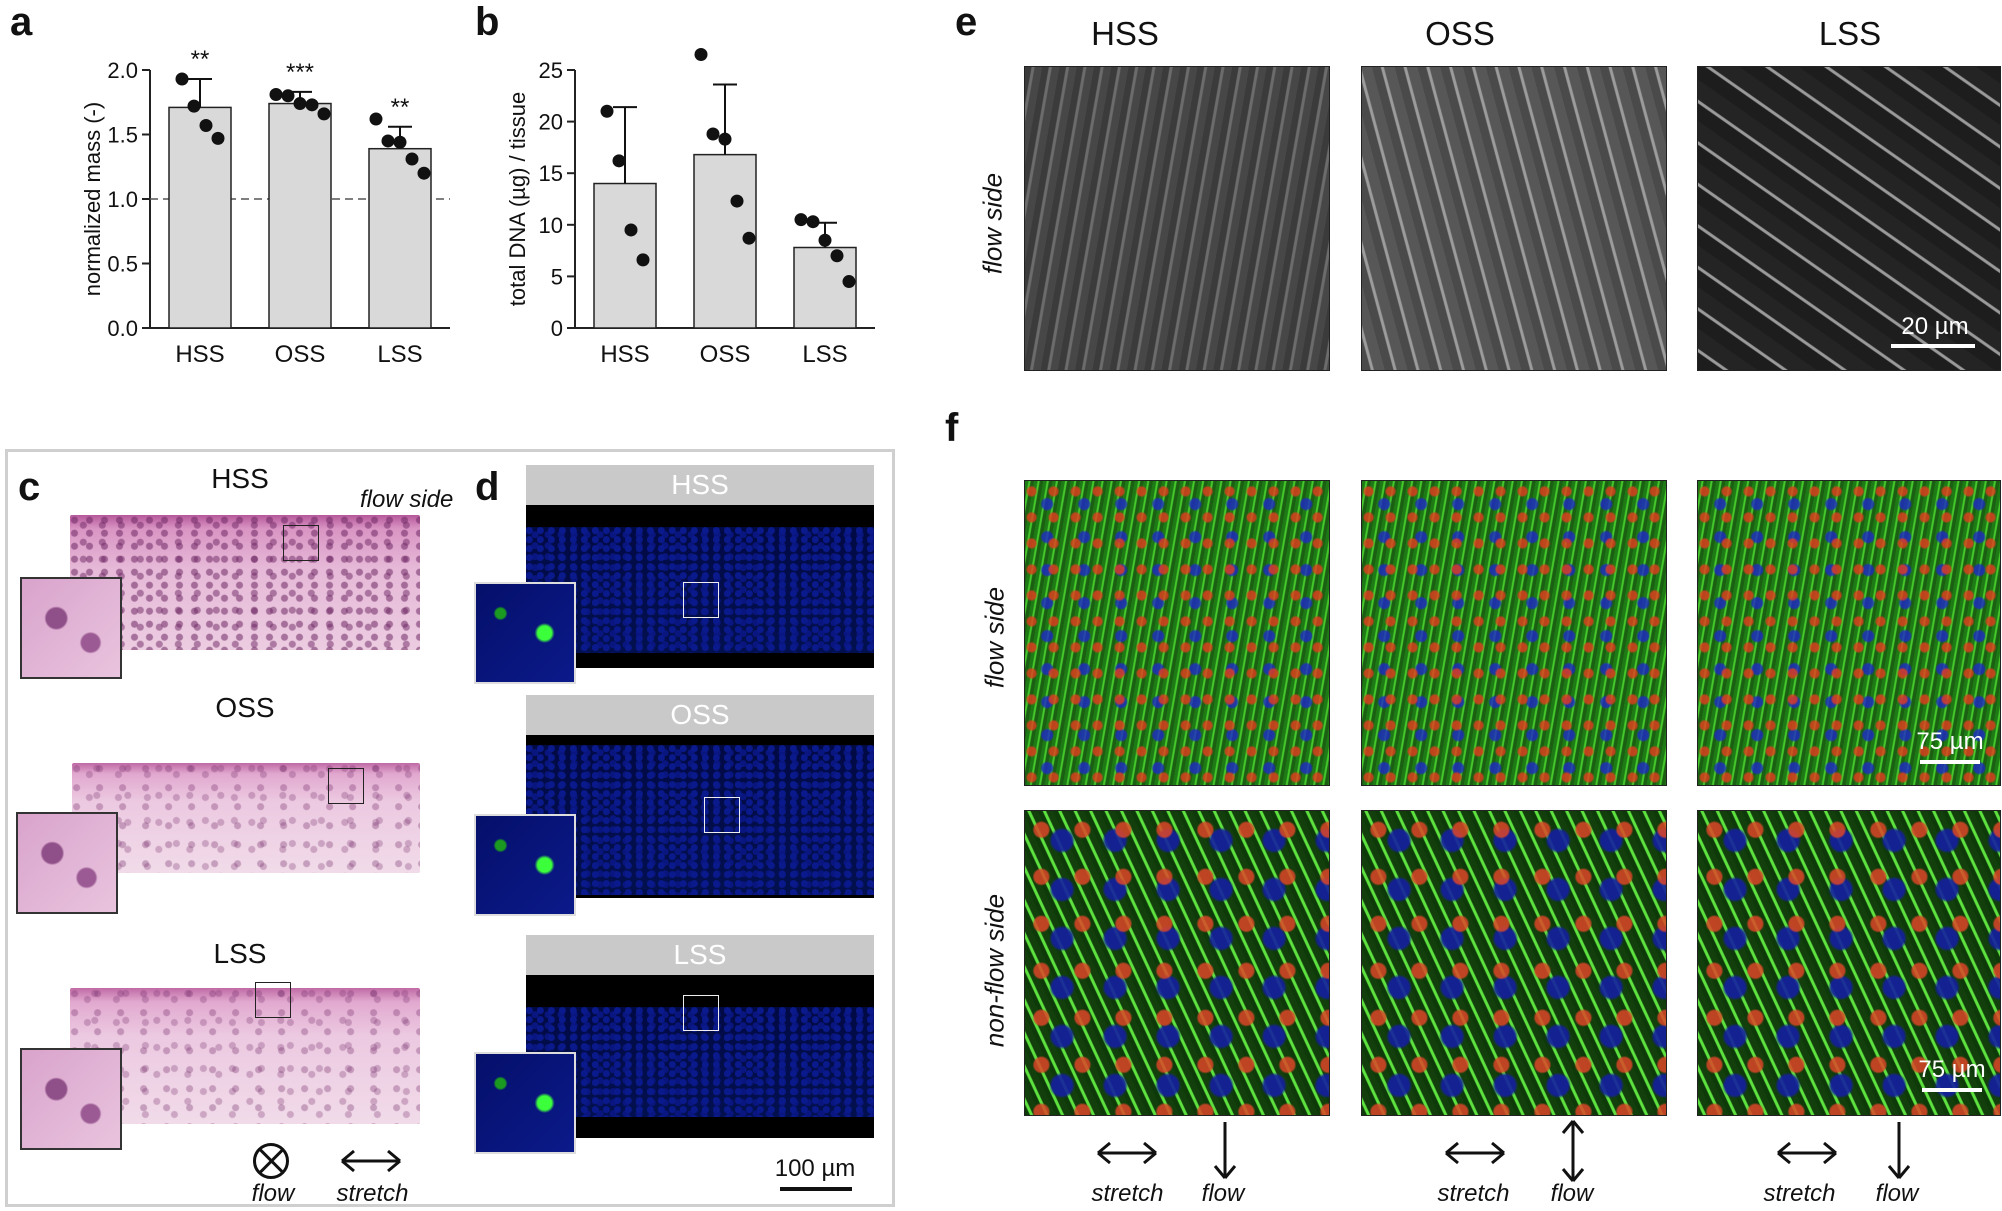 This screenshot has width=2002, height=1211. What do you see at coordinates (1177, 963) in the screenshot?
I see `f-confocal-nonflow-hss` at bounding box center [1177, 963].